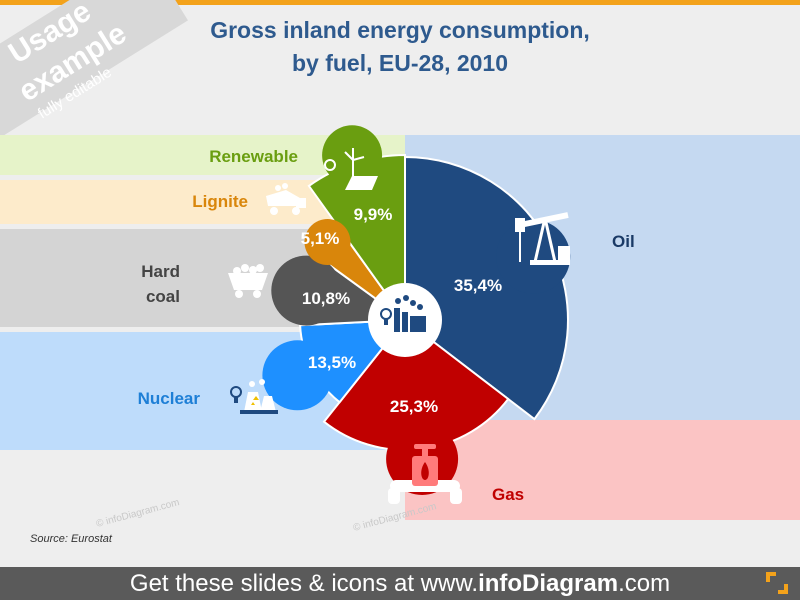 Image resolution: width=800 pixels, height=600 pixels. What do you see at coordinates (71, 539) in the screenshot?
I see `source-note: Source: Eurostat` at bounding box center [71, 539].